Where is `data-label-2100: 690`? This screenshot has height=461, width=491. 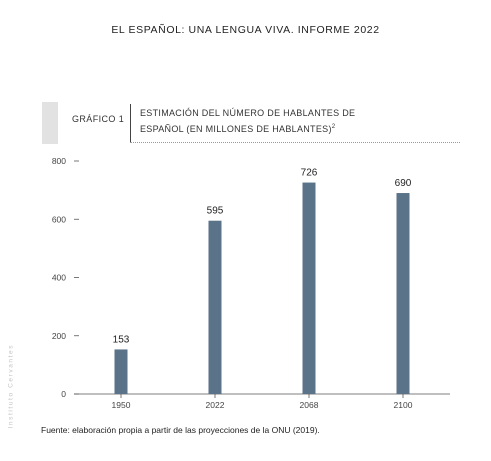
data-label-2100: 690 is located at coordinates (403, 183).